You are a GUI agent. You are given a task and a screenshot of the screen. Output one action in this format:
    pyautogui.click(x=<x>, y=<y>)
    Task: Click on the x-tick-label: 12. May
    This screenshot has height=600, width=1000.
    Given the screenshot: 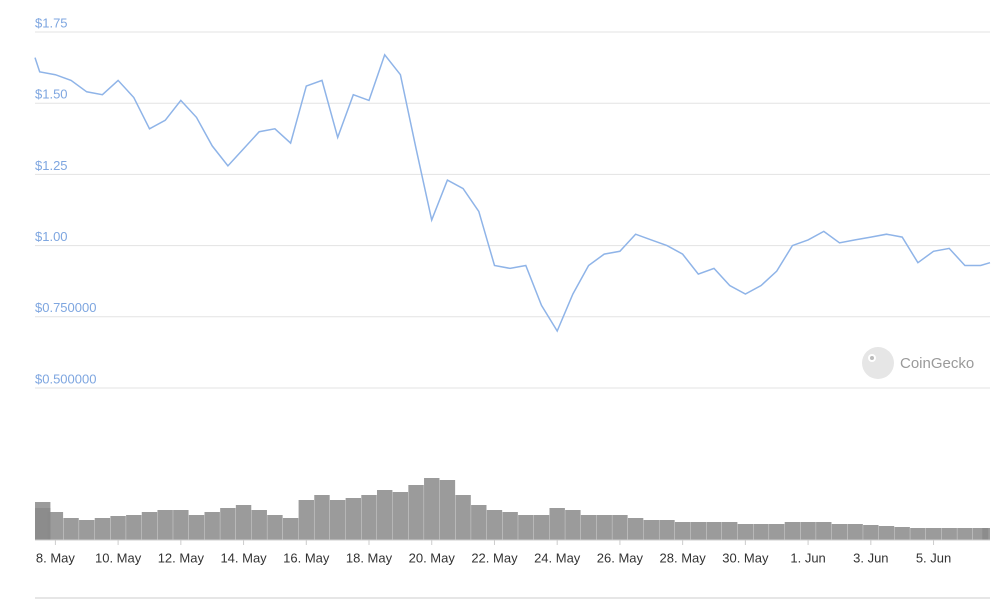 What is the action you would take?
    pyautogui.click(x=181, y=557)
    